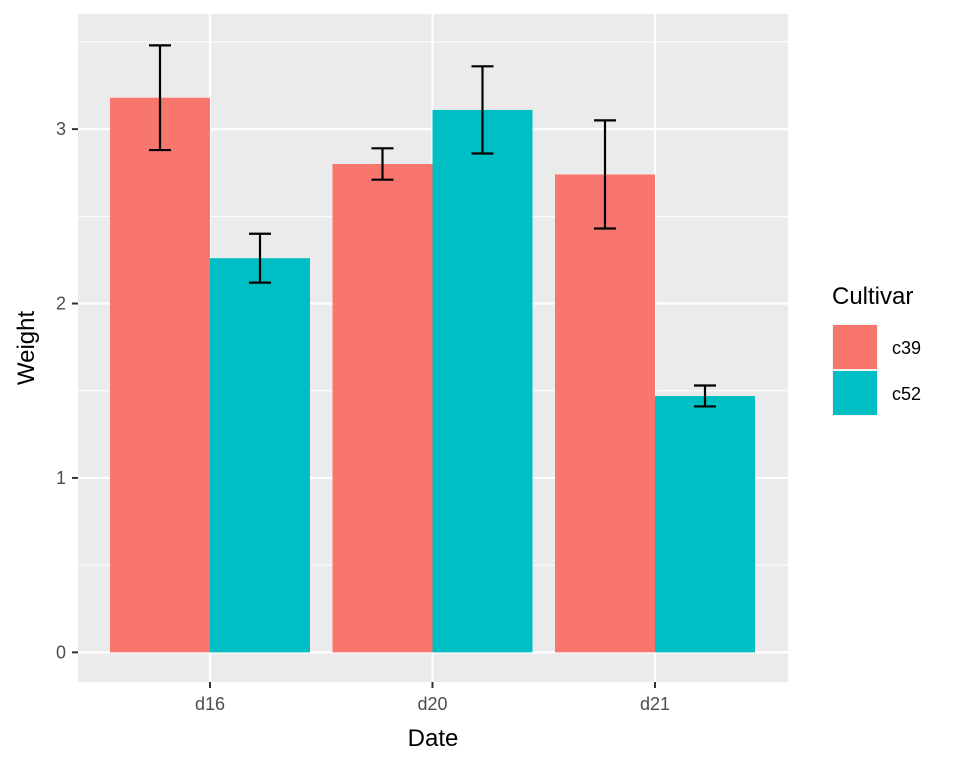 The image size is (960, 768). Describe the element at coordinates (605, 413) in the screenshot. I see `bar-c39-d21` at that location.